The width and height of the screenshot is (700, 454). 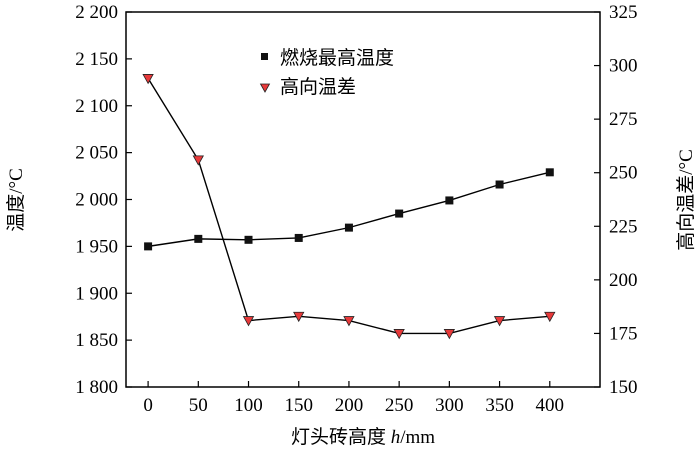 What do you see at coordinates (96, 153) in the screenshot?
I see `y-tick-label: 2 050` at bounding box center [96, 153].